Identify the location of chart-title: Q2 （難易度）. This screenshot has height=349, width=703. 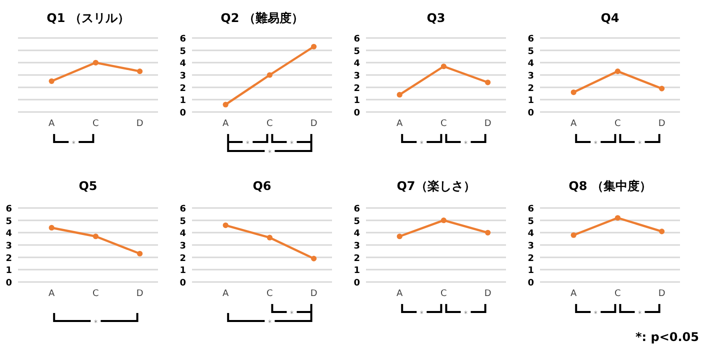
(262, 18).